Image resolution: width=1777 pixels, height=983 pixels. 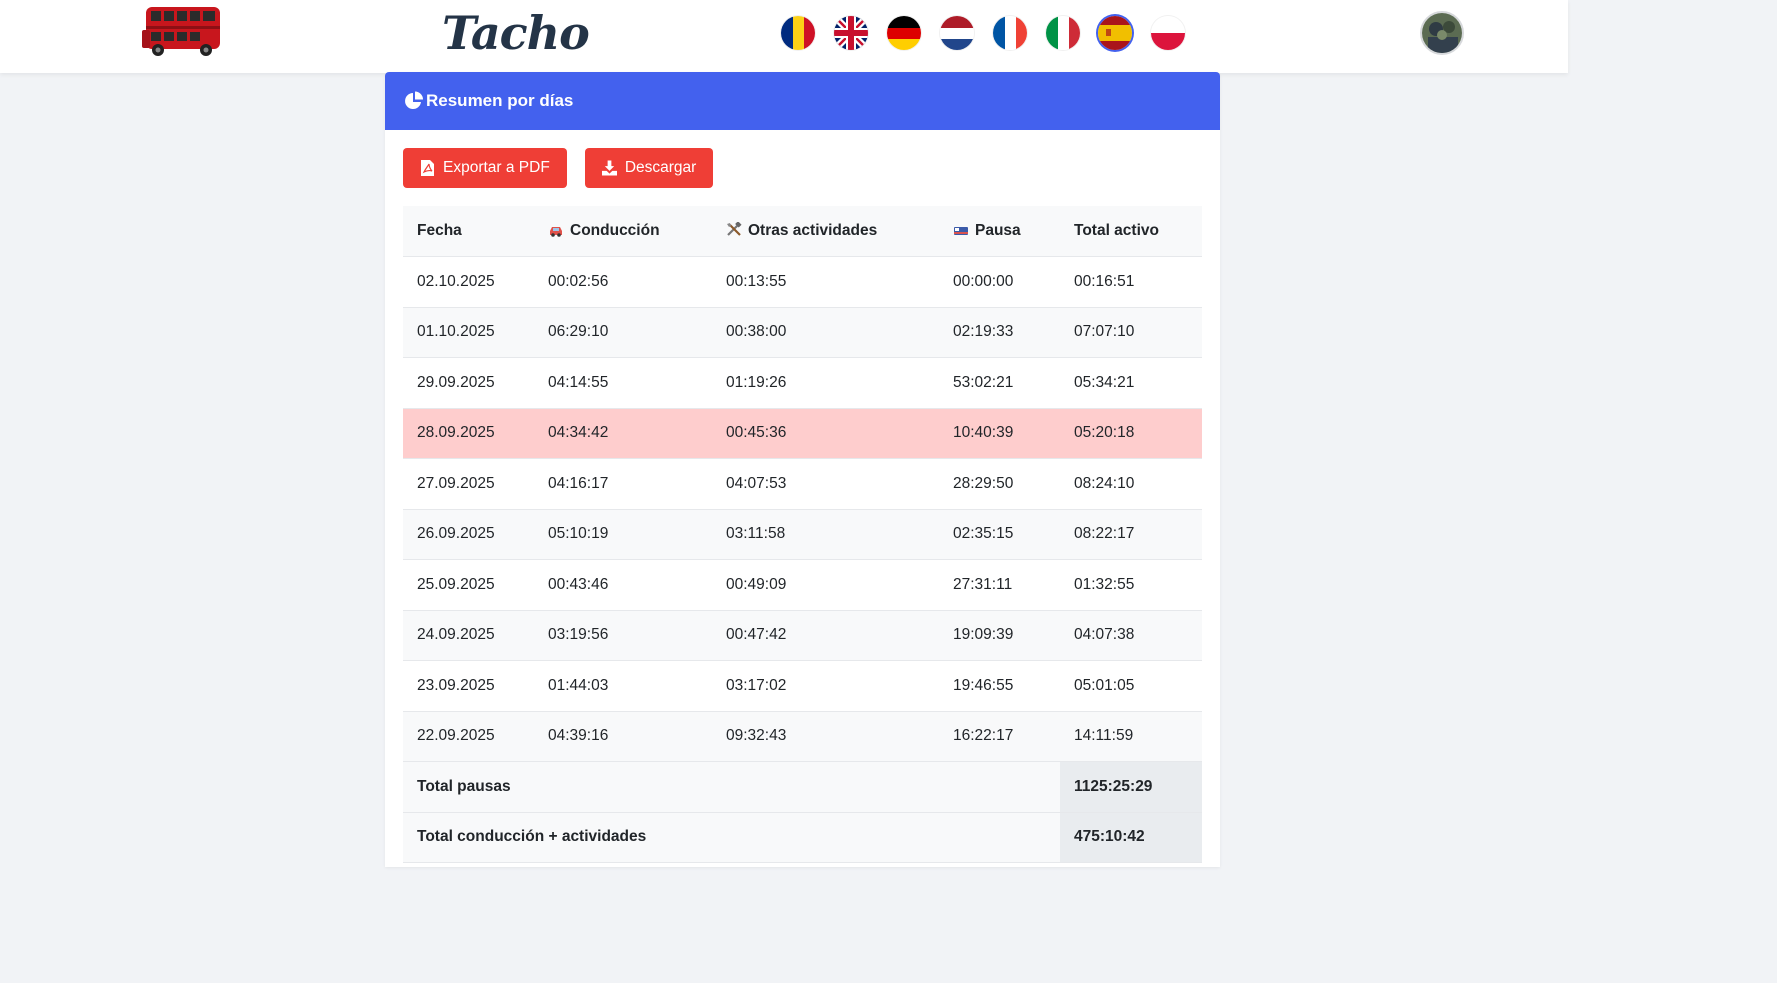 What do you see at coordinates (1115, 33) in the screenshot?
I see `flag-spain-icon` at bounding box center [1115, 33].